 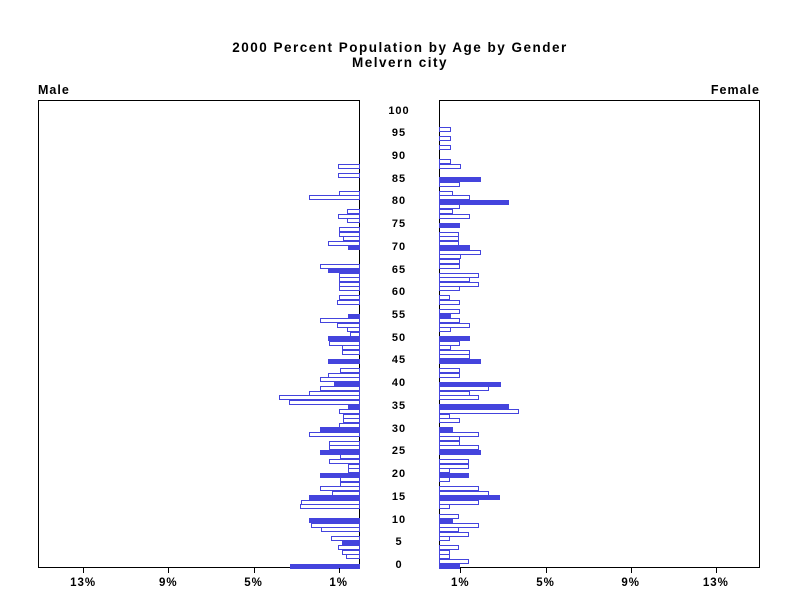 I want to click on age-tick-label-90: 90, so click(x=399, y=155).